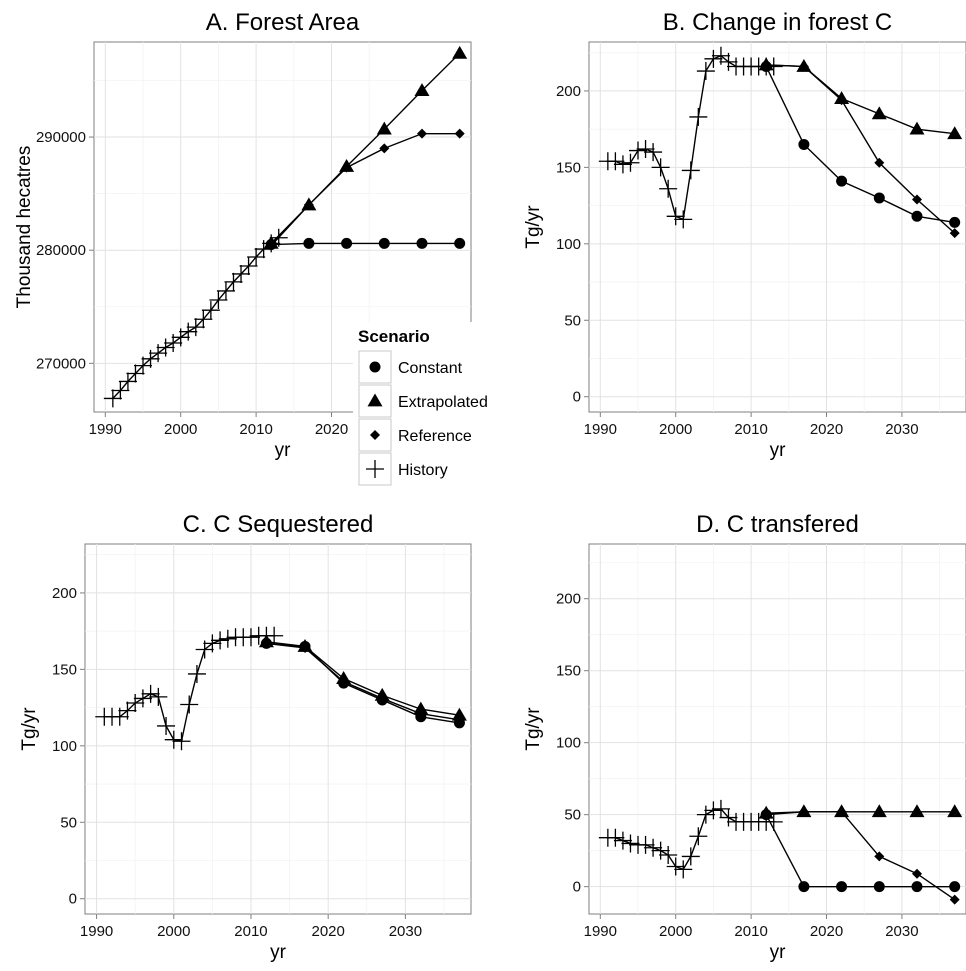 This screenshot has height=971, width=966. What do you see at coordinates (278, 524) in the screenshot?
I see `panel-title: C. C Sequestered` at bounding box center [278, 524].